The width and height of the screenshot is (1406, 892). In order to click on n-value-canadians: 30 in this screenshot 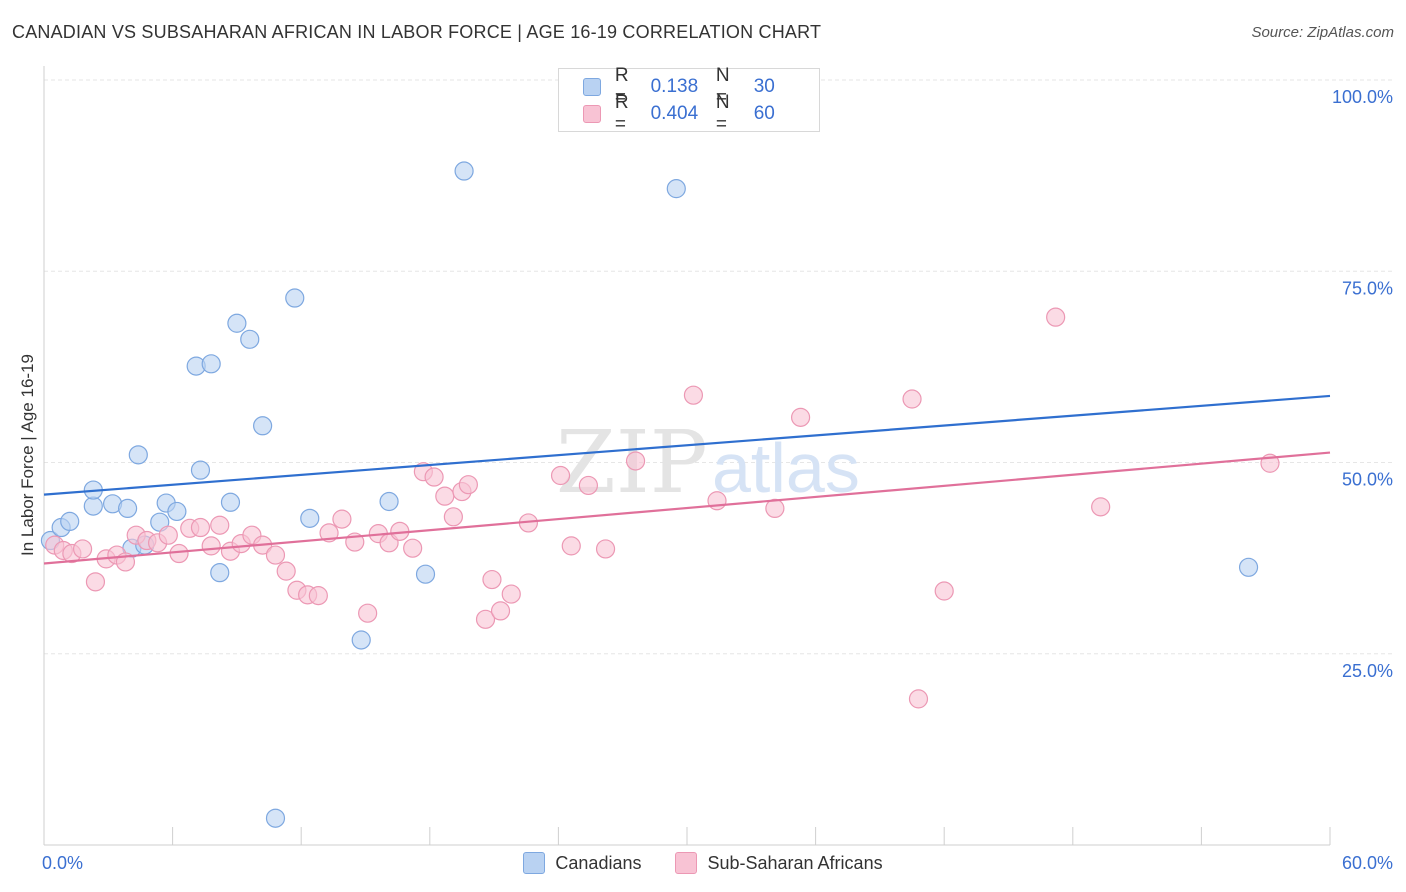, I will do `click(764, 86)`.